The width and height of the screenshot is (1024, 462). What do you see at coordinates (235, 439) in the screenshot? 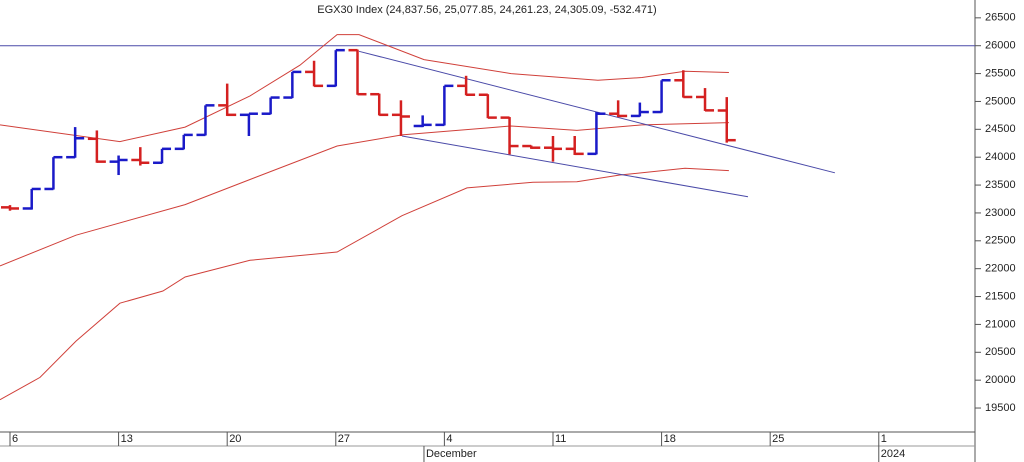
I see `x-tick-label: 20` at bounding box center [235, 439].